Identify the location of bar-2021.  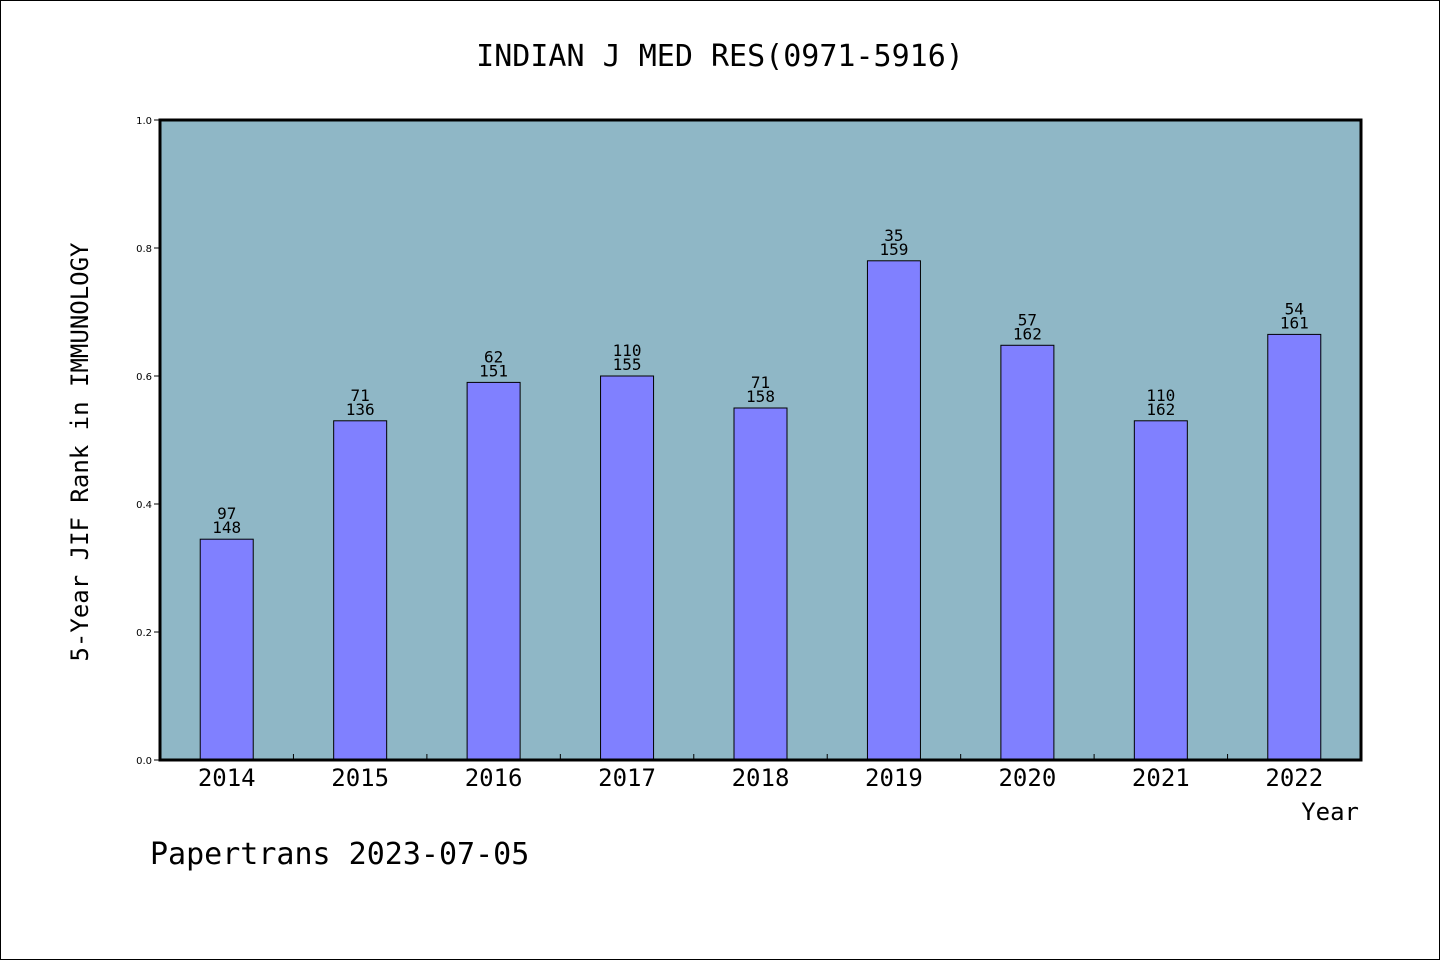
(1160, 590).